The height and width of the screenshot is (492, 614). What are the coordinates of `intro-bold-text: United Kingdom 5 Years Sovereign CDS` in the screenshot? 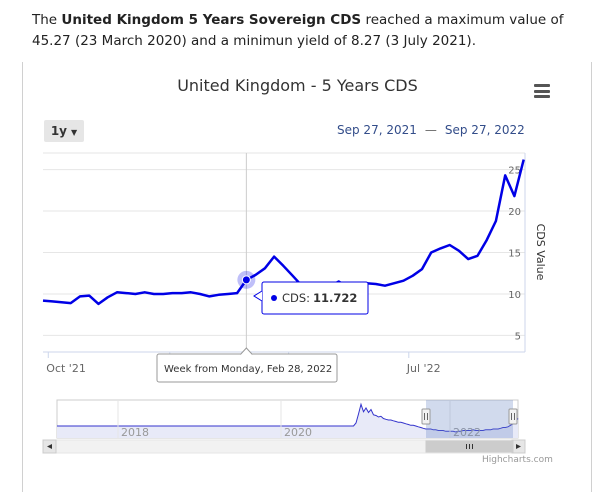 It's located at (211, 20).